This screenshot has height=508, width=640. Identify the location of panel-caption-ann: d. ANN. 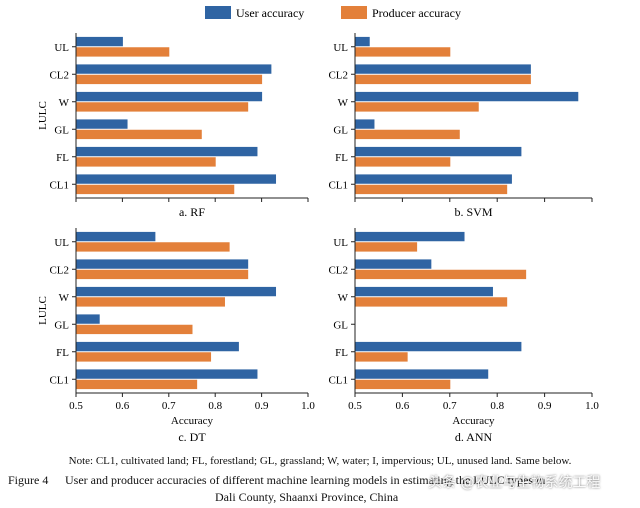
(474, 437).